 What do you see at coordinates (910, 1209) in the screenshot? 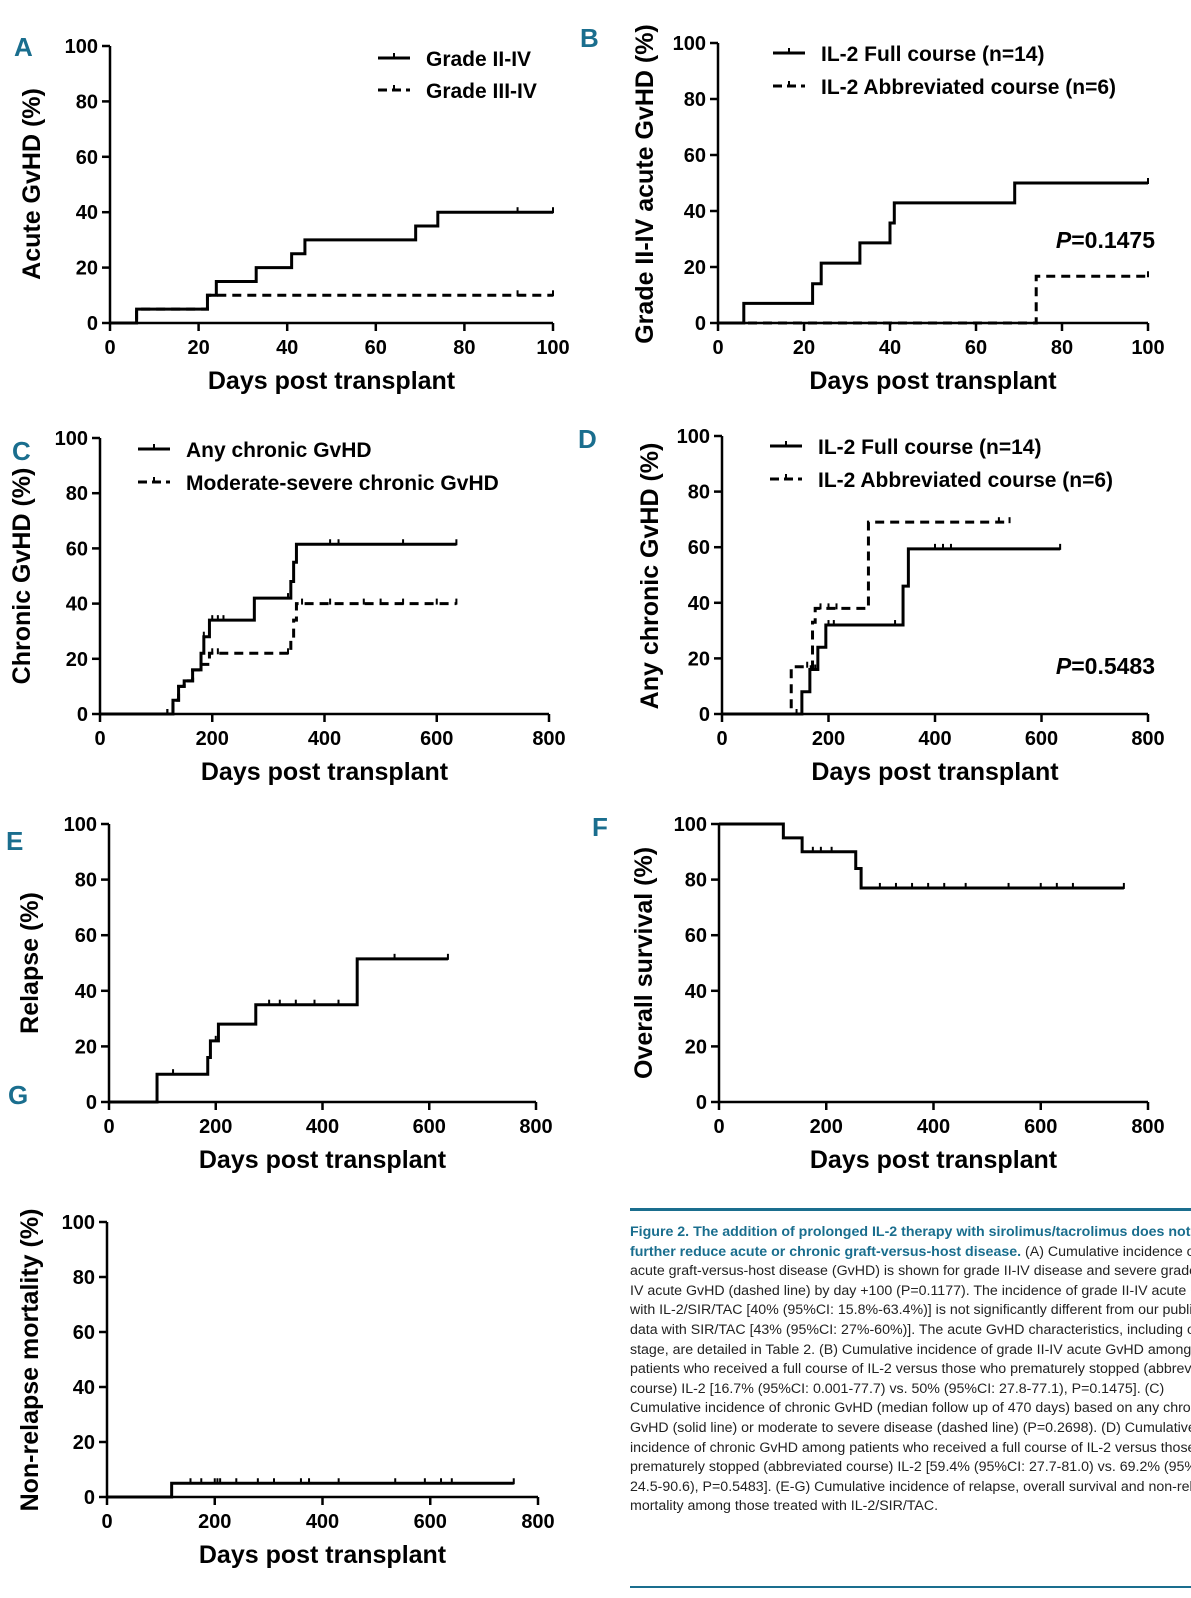
I see `caption-top-rule` at bounding box center [910, 1209].